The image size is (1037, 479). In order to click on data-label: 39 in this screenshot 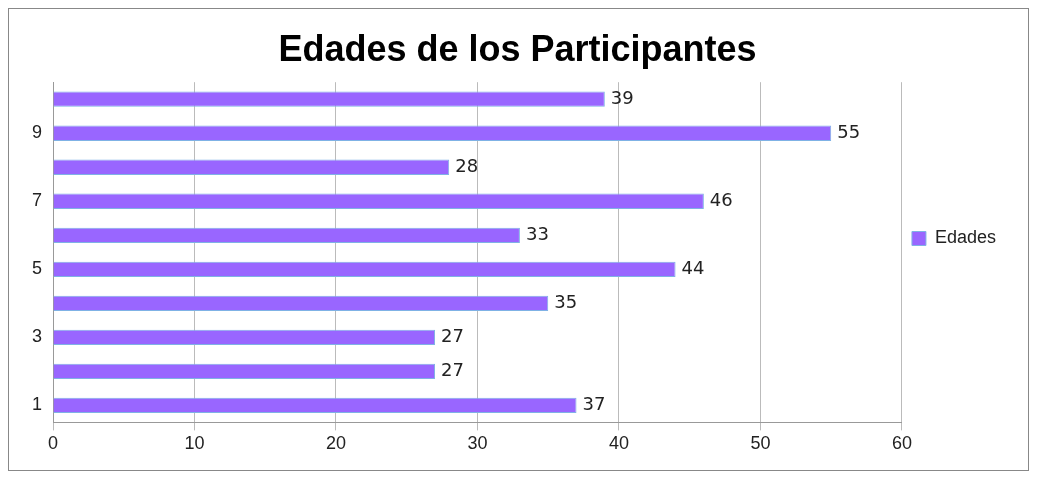, I will do `click(622, 97)`.